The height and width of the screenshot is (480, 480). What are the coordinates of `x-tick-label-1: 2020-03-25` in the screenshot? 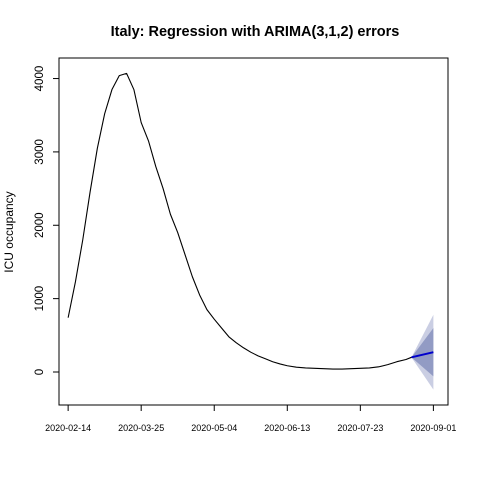 It's located at (141, 428).